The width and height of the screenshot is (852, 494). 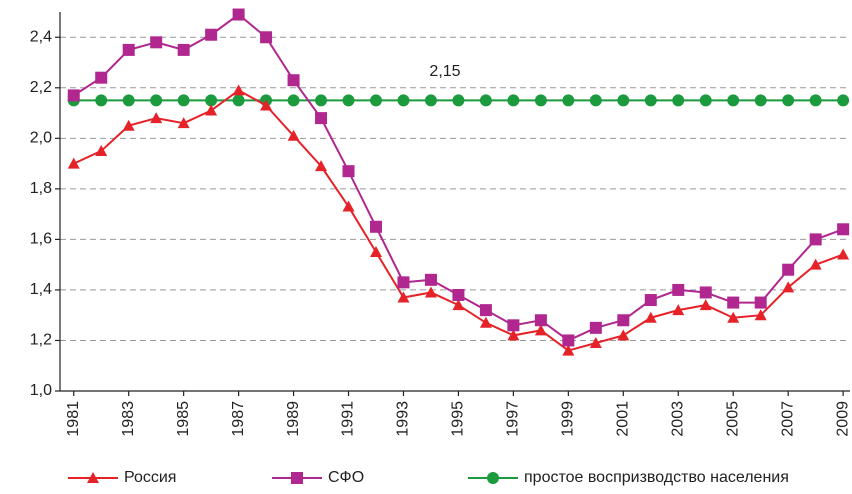 What do you see at coordinates (122, 477) in the screenshot?
I see `legend-item: Россия` at bounding box center [122, 477].